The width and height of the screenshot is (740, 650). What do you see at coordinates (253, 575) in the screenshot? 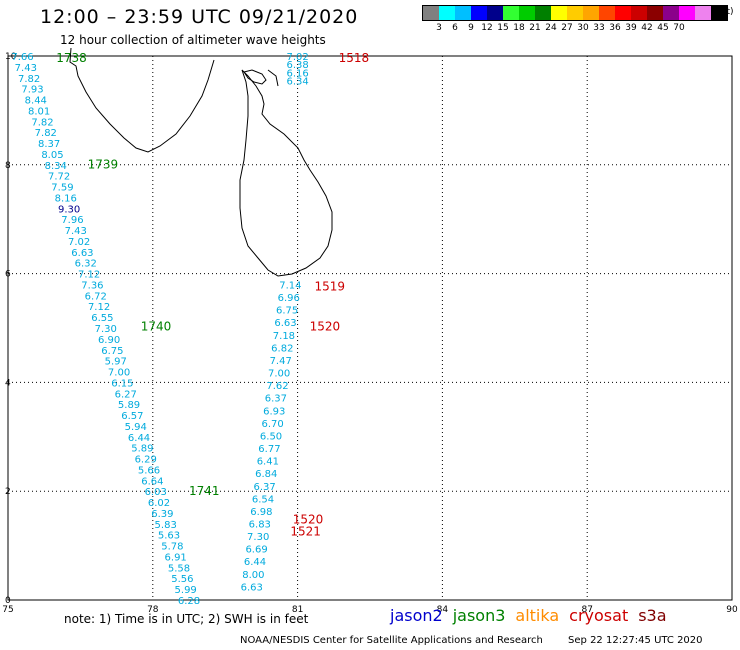
I see `wave-height-reading: 8.00` at bounding box center [253, 575].